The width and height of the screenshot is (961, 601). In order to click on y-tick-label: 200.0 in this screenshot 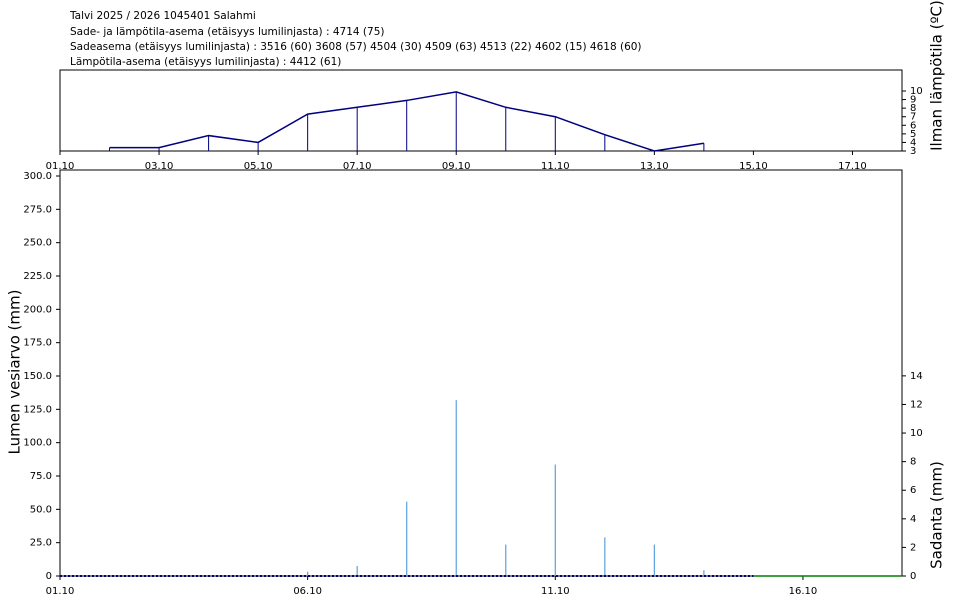, I will do `click(37, 309)`.